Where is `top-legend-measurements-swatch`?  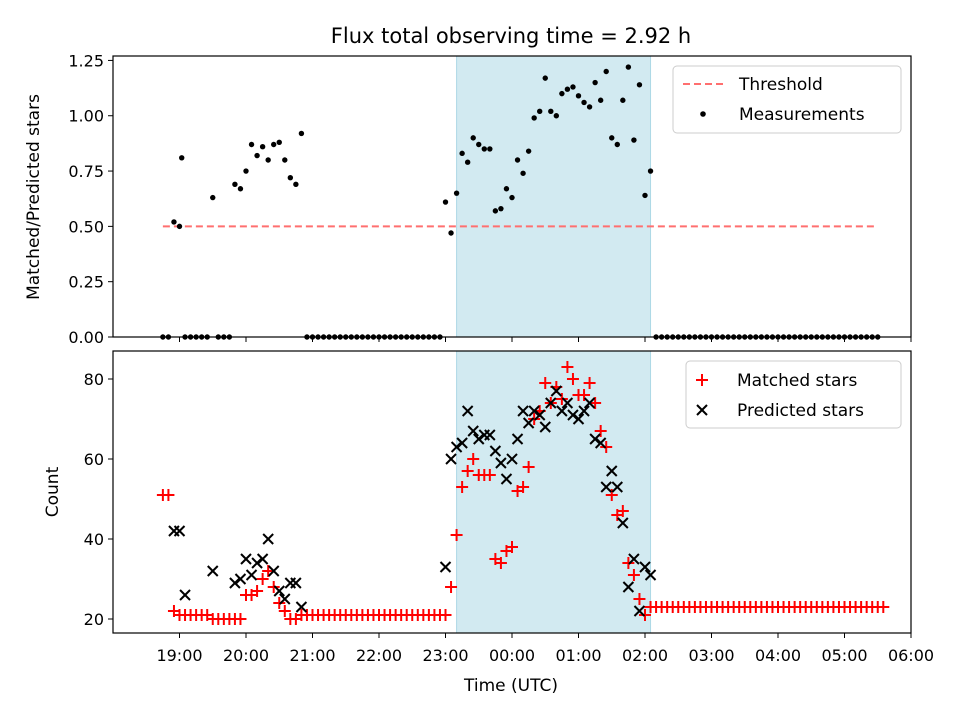
top-legend-measurements-swatch is located at coordinates (703, 114).